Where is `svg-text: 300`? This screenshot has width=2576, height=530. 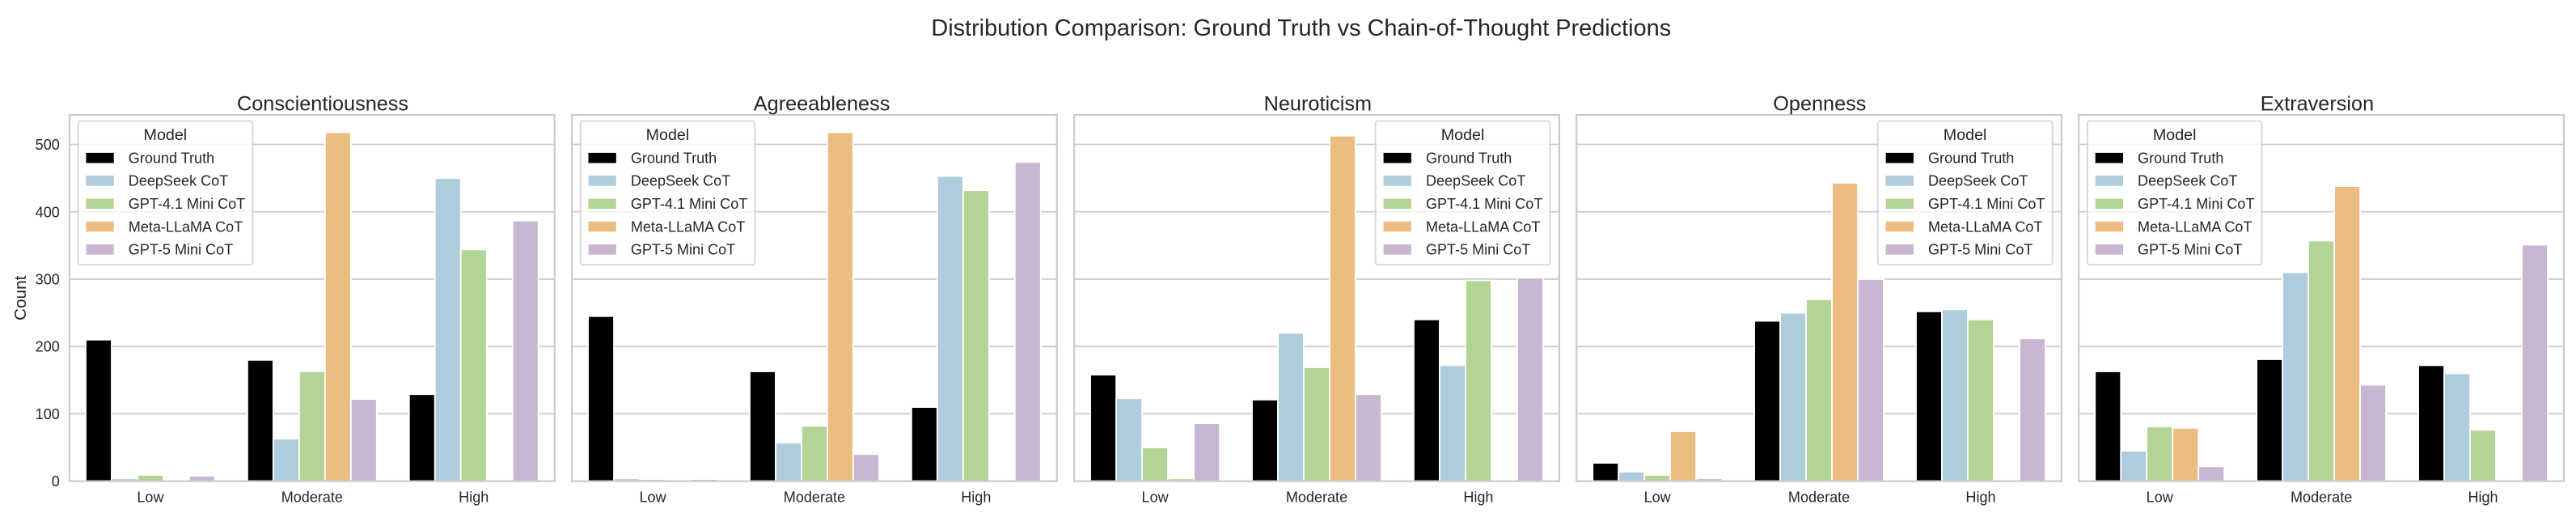 svg-text: 300 is located at coordinates (48, 280).